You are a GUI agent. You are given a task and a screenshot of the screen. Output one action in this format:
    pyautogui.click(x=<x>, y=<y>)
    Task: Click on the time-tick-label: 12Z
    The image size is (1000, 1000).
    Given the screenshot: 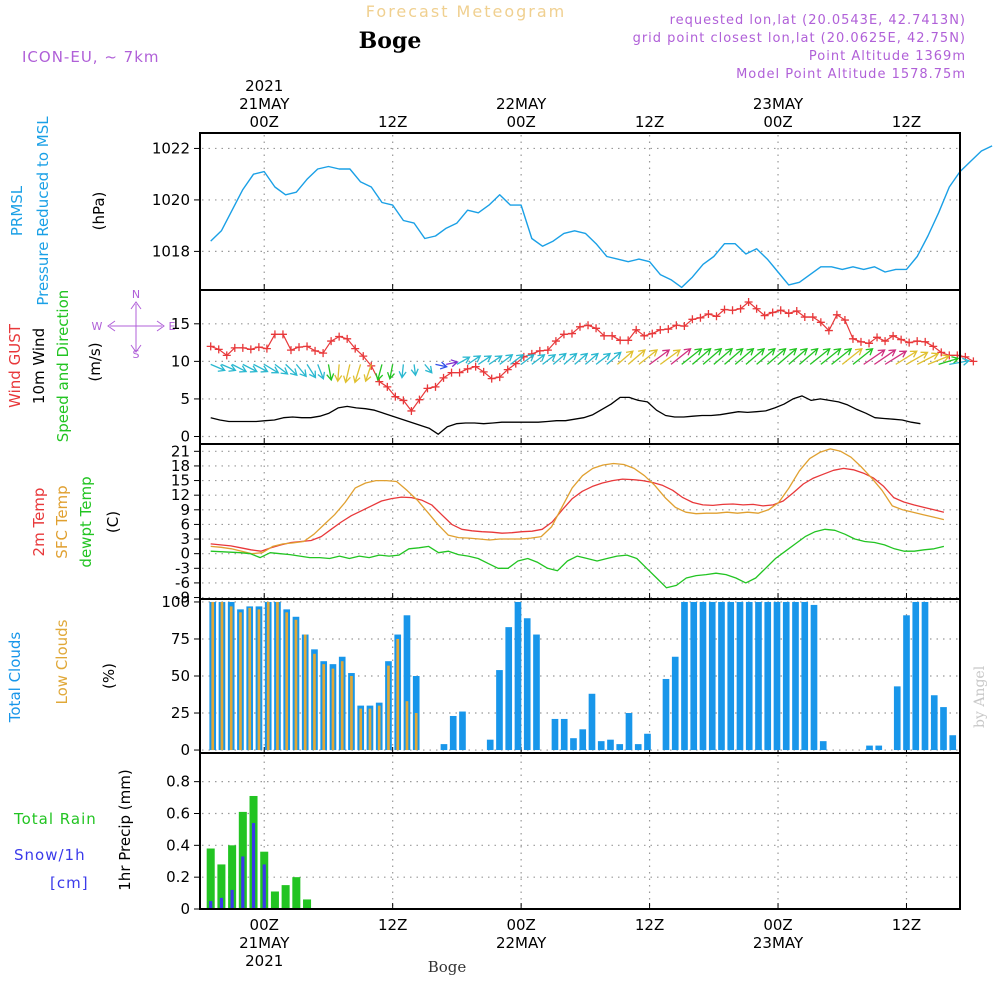 What is the action you would take?
    pyautogui.click(x=906, y=925)
    